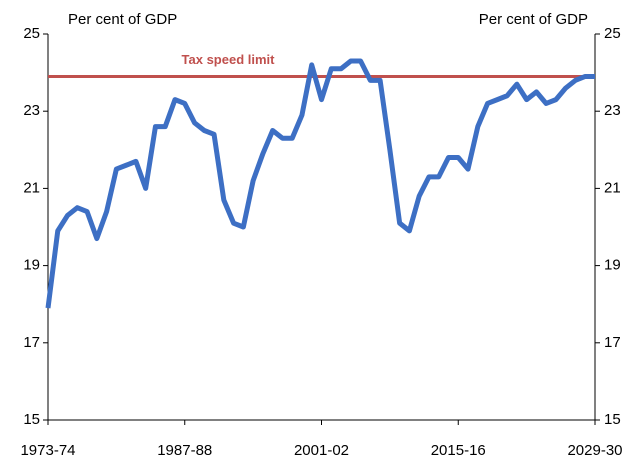 The height and width of the screenshot is (466, 631). Describe the element at coordinates (184, 450) in the screenshot. I see `x-tick-label: 1987-88` at that location.